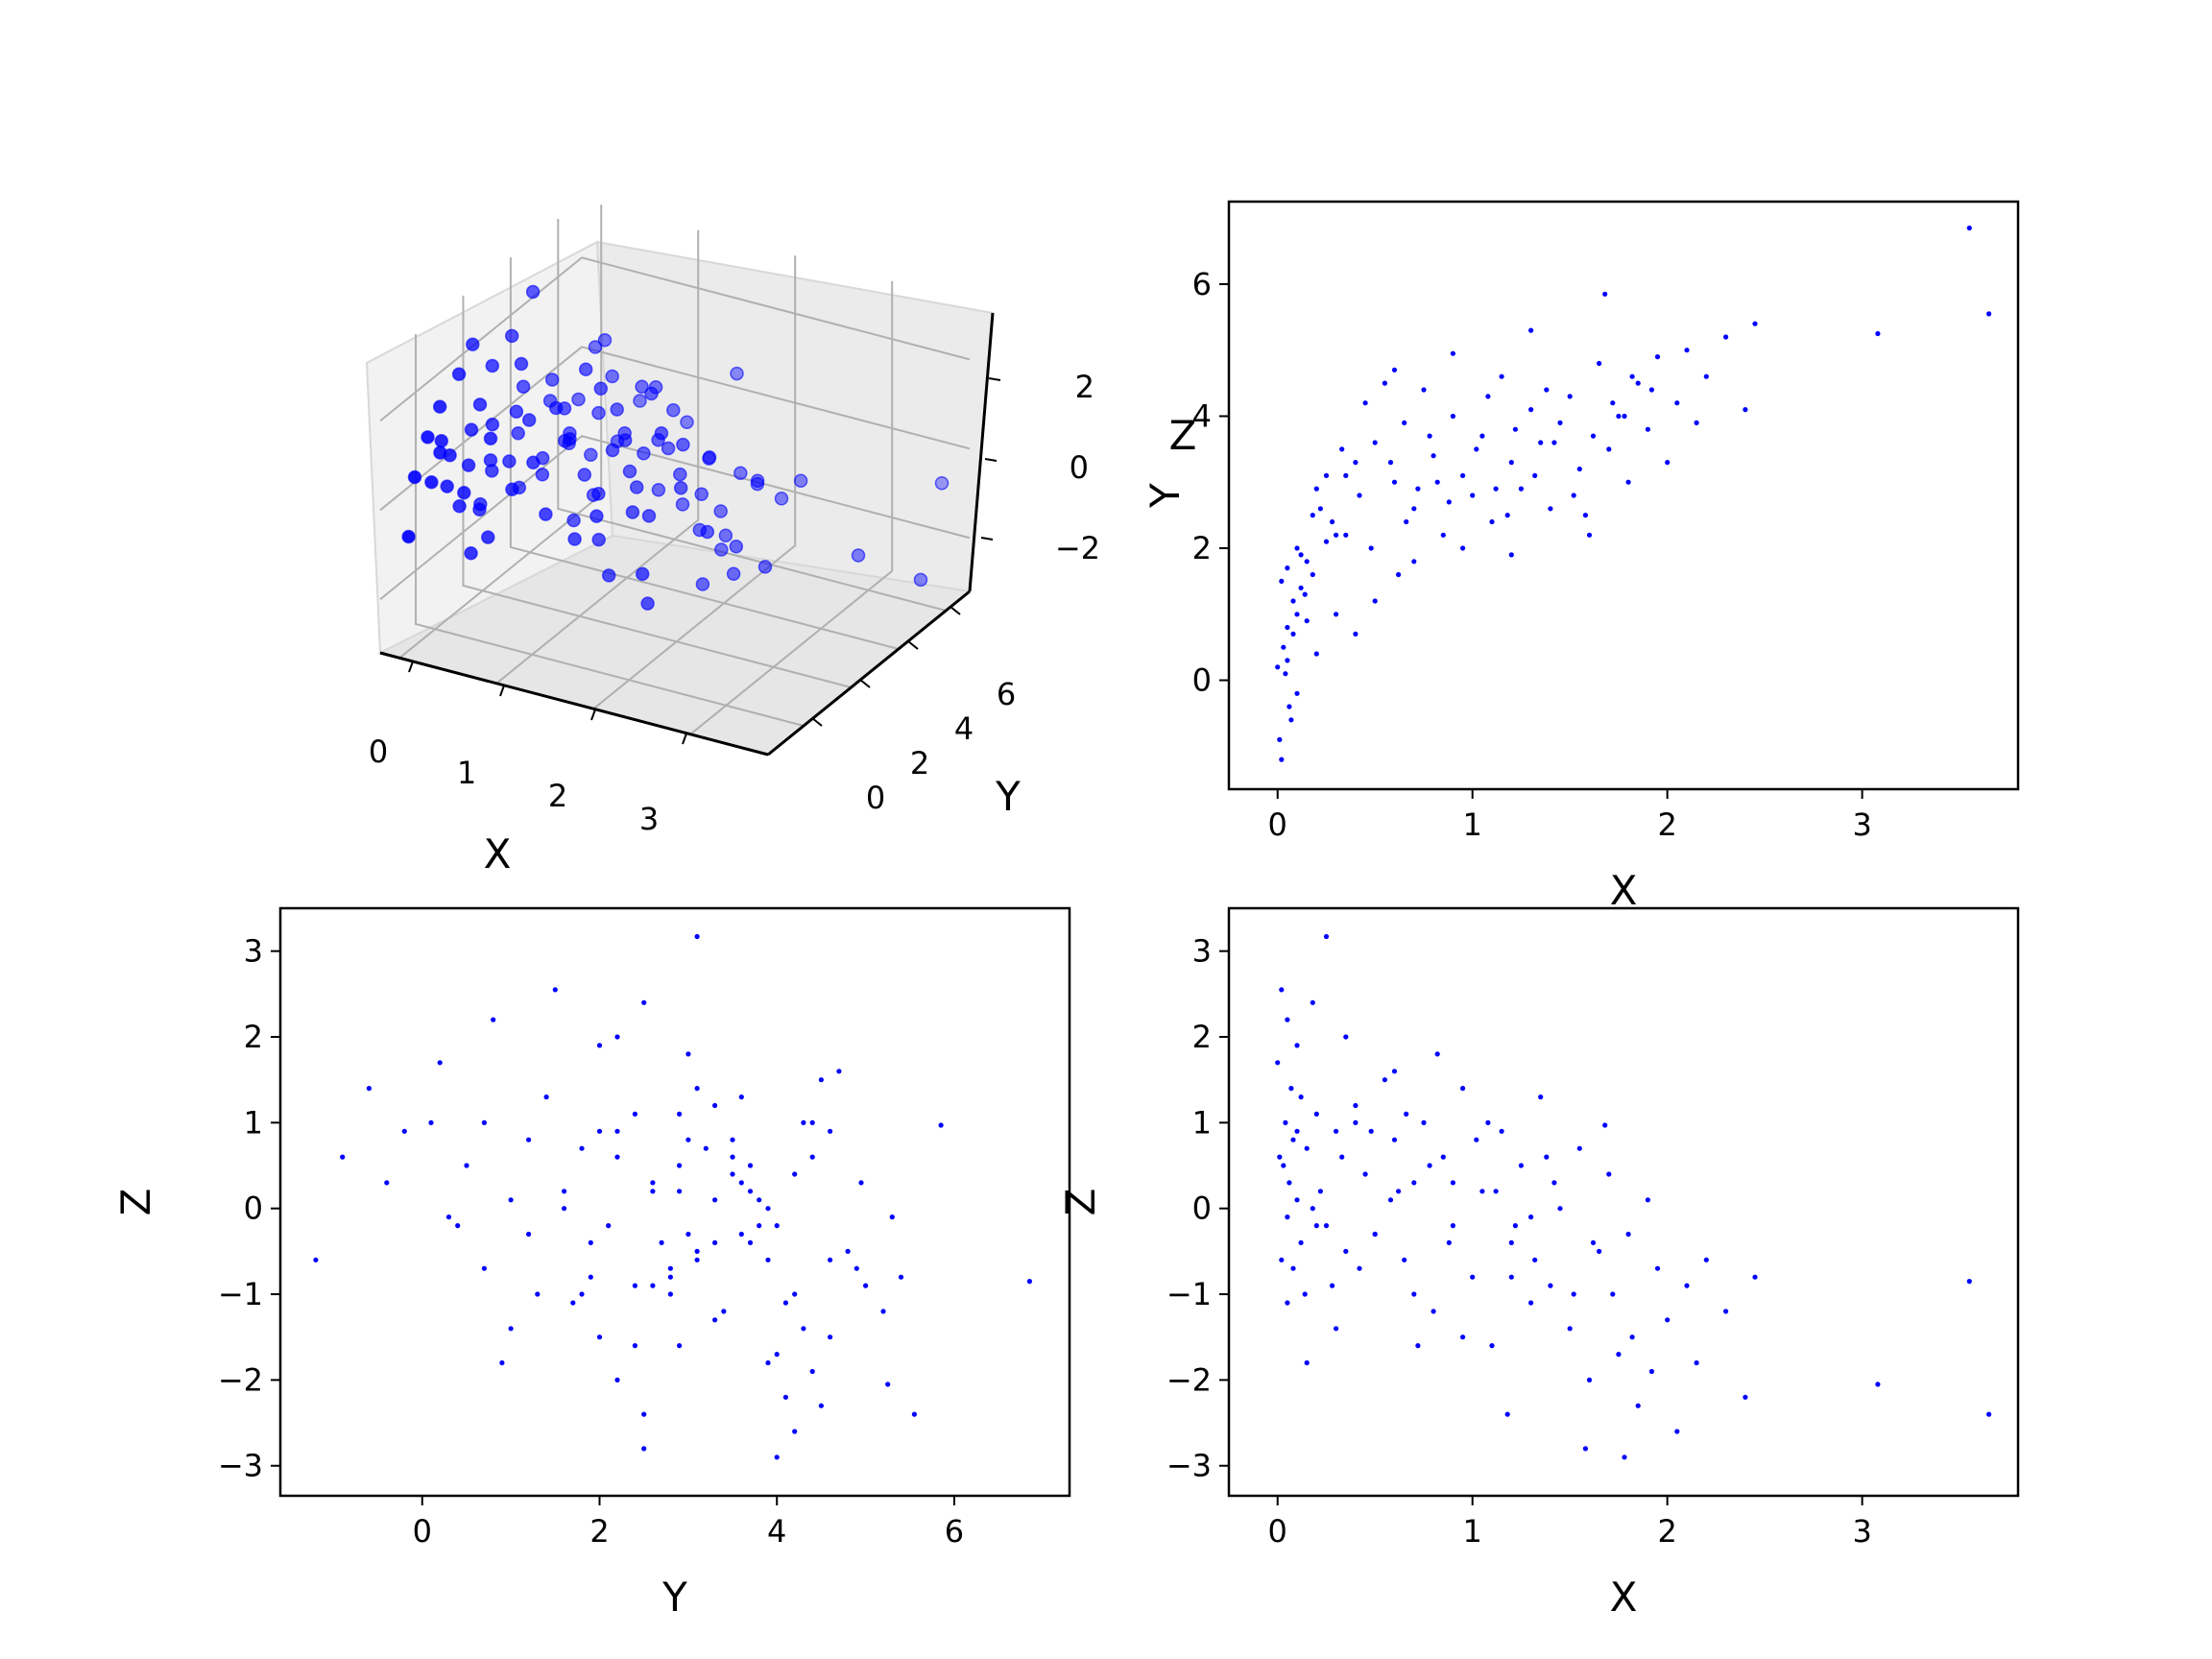 Image resolution: width=2212 pixels, height=1659 pixels. Describe the element at coordinates (610, 530) in the screenshot. I see `grid-line-y` at that location.